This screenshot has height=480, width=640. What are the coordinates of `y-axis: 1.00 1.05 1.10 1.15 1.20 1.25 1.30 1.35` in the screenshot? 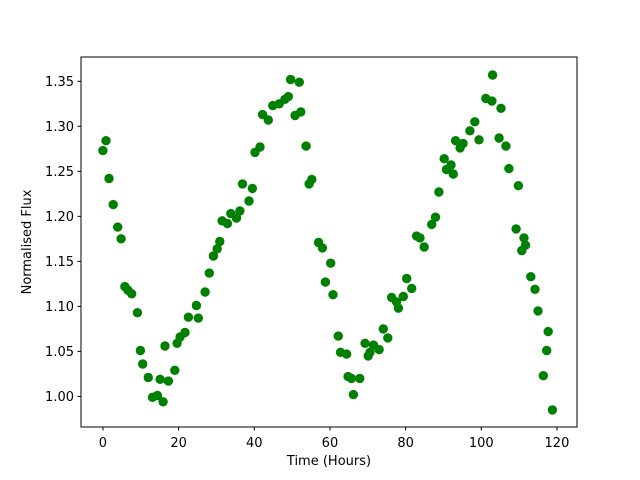 It's located at (63, 240).